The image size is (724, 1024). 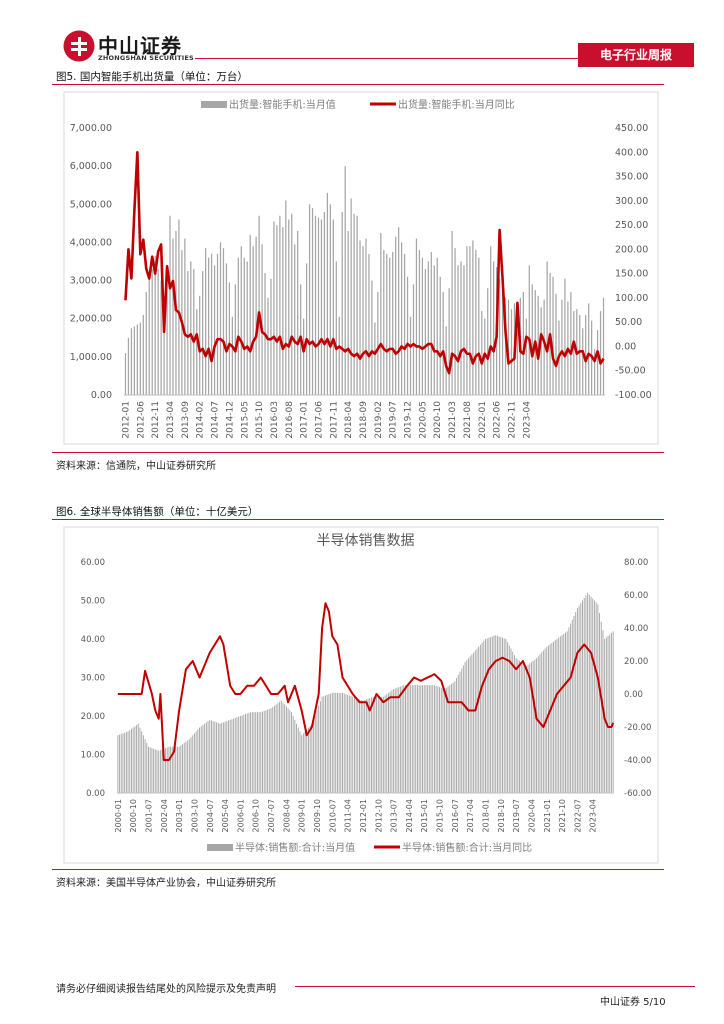 What do you see at coordinates (286, 815) in the screenshot?
I see `semiconductor-x-tick-label: 2008-04` at bounding box center [286, 815].